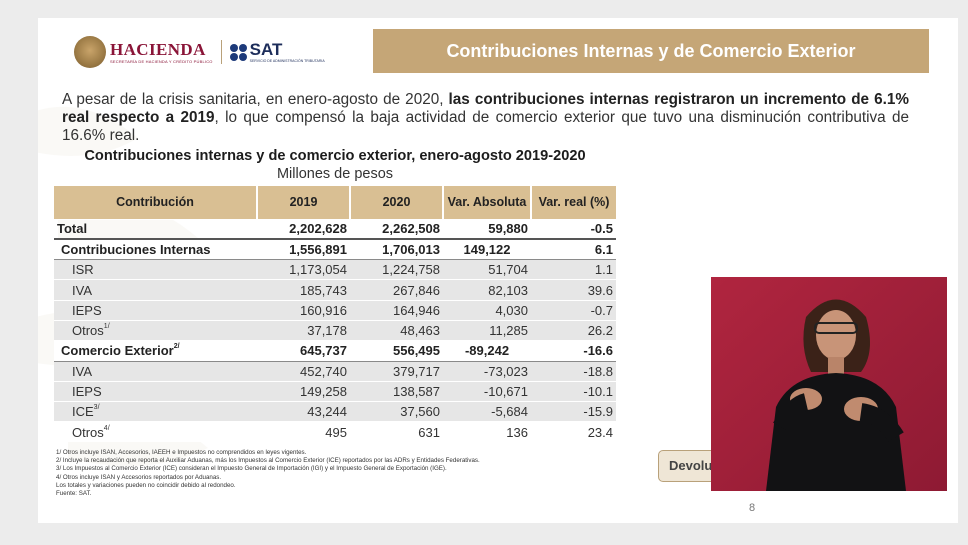 This screenshot has width=968, height=545. I want to click on sat-logo-subtext: SERVICIO DE ADMINISTRACIÓN TRIBUTARIA, so click(287, 61).